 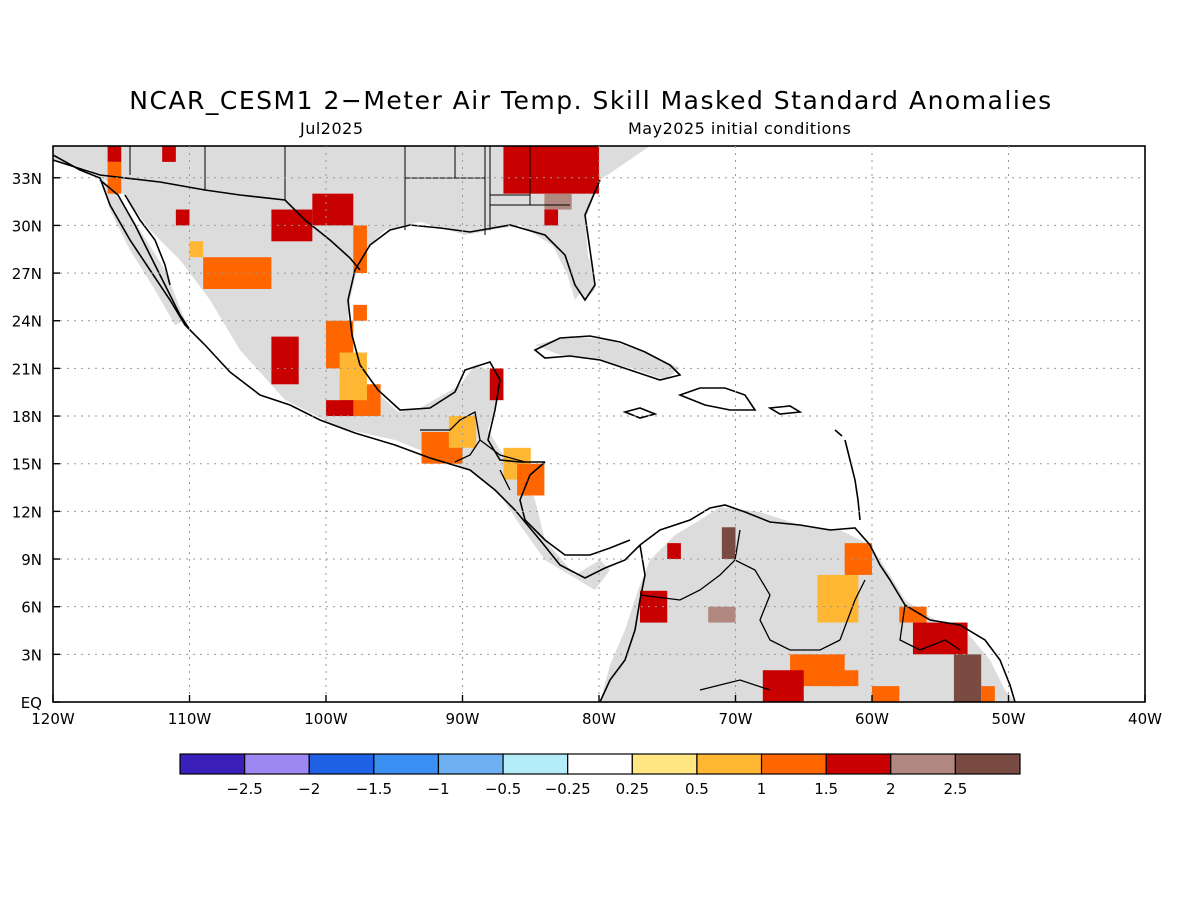 I want to click on colorbar-labels: −2.5 −2 −1.5 −1 −0.5 −0.25 0.25 0.5 1 1.5 2 2.5, so click(x=596, y=789).